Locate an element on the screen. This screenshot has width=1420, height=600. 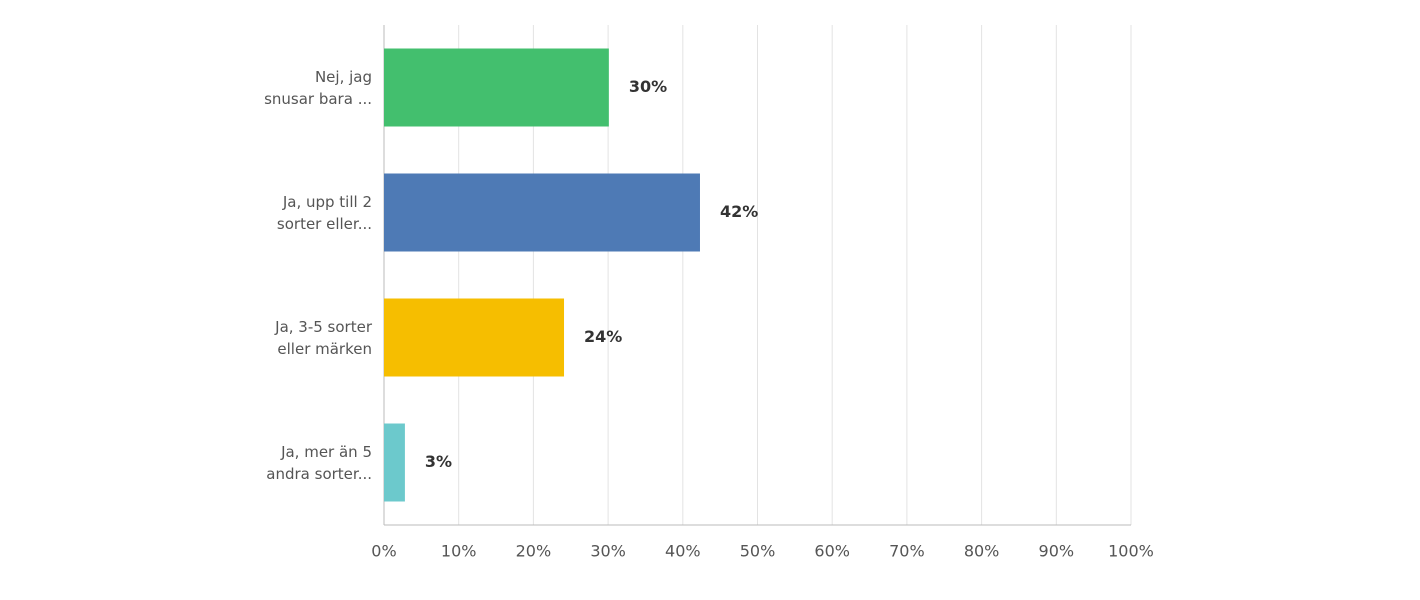
x-tick-label: 90% is located at coordinates (1057, 551).